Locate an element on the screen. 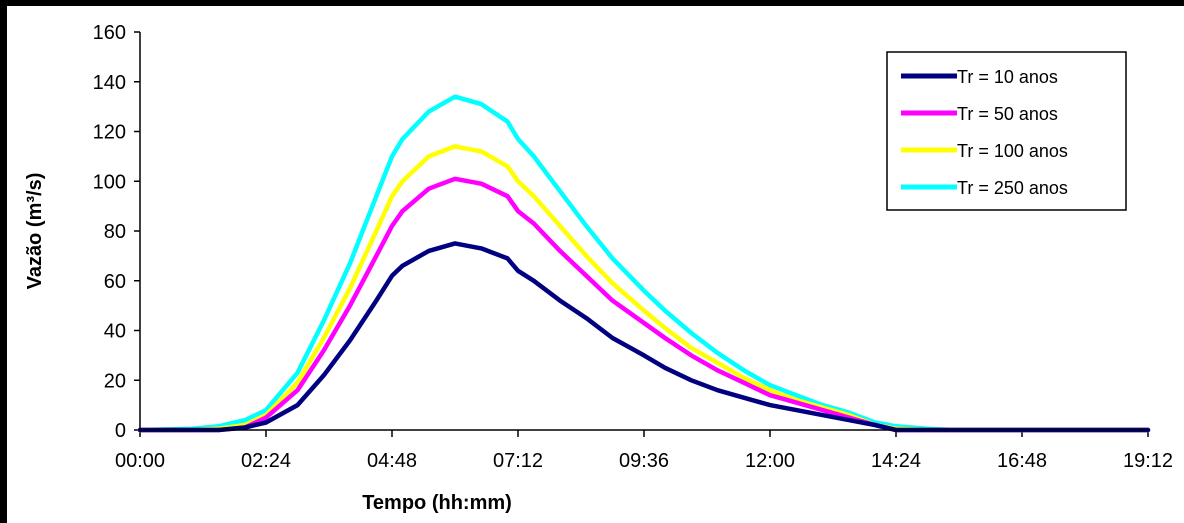 Image resolution: width=1184 pixels, height=523 pixels. y-tick-label: 100 is located at coordinates (109, 182).